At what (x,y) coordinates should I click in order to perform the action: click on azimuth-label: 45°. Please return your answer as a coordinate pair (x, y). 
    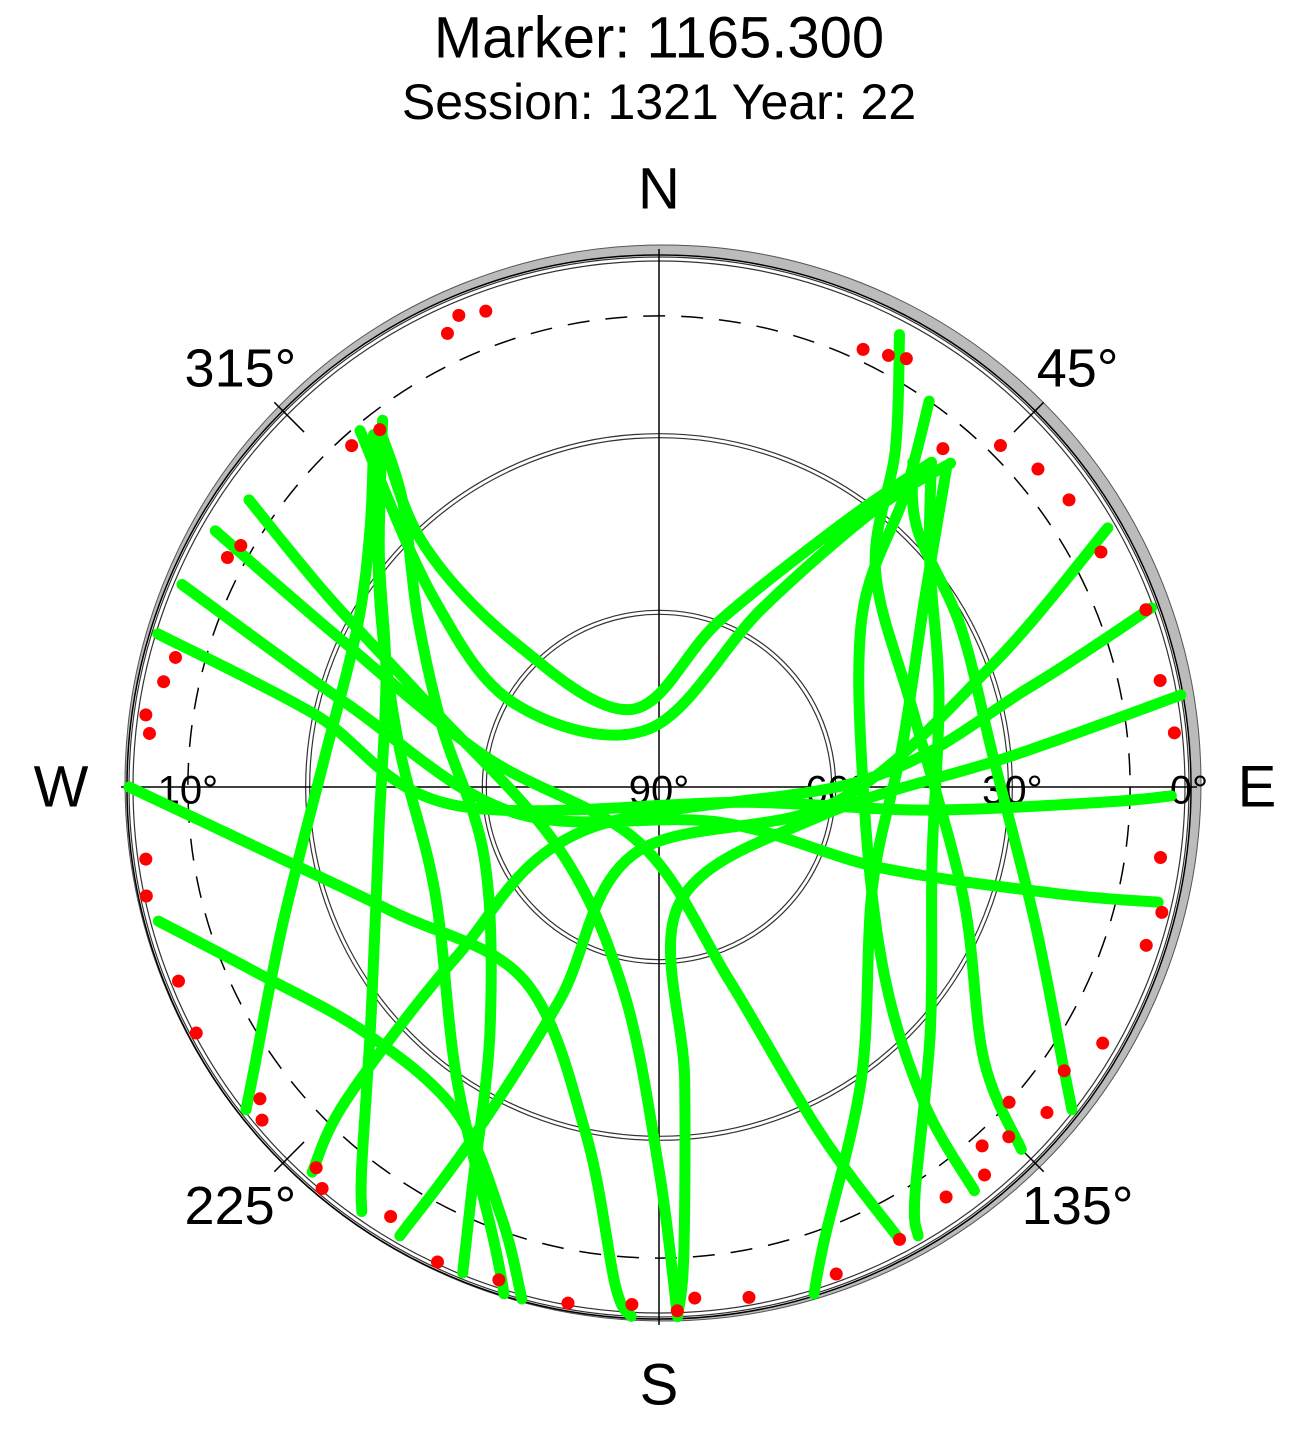
    Looking at the image, I should click on (1078, 369).